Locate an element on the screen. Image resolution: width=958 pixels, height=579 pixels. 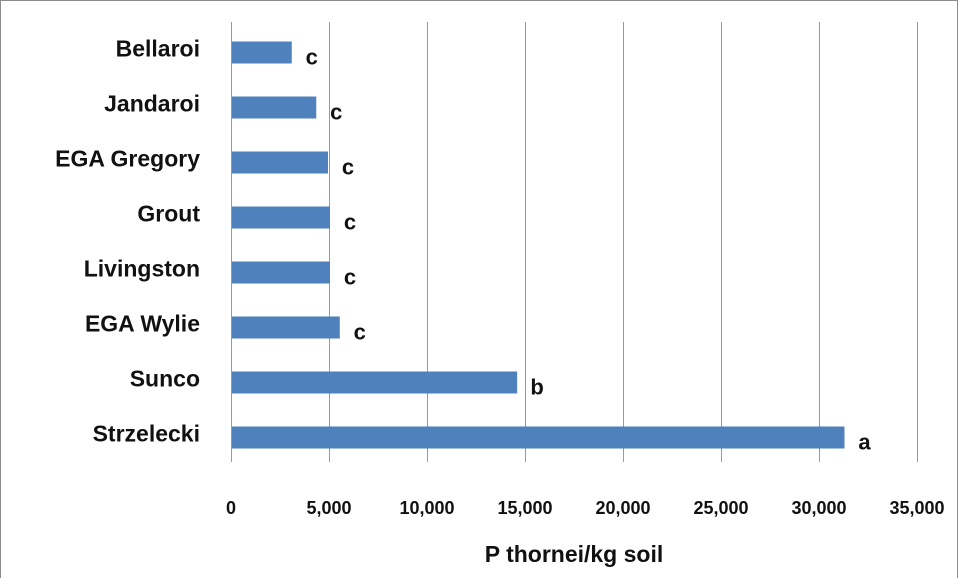
x-tick-label: 35,000 is located at coordinates (916, 508).